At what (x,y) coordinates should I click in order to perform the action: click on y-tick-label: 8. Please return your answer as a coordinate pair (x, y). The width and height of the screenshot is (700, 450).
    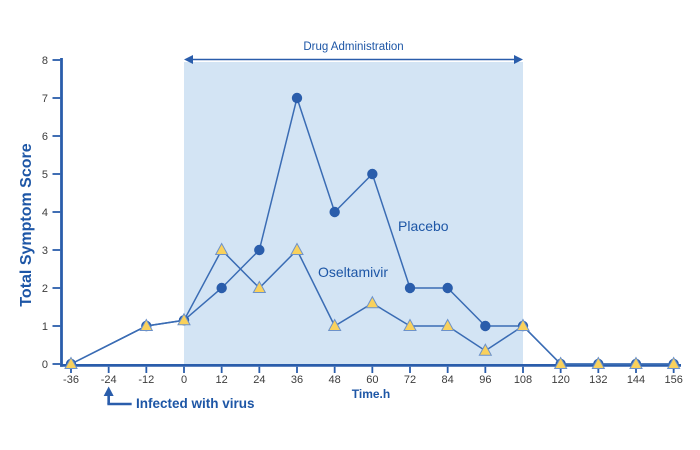
    Looking at the image, I should click on (45, 61).